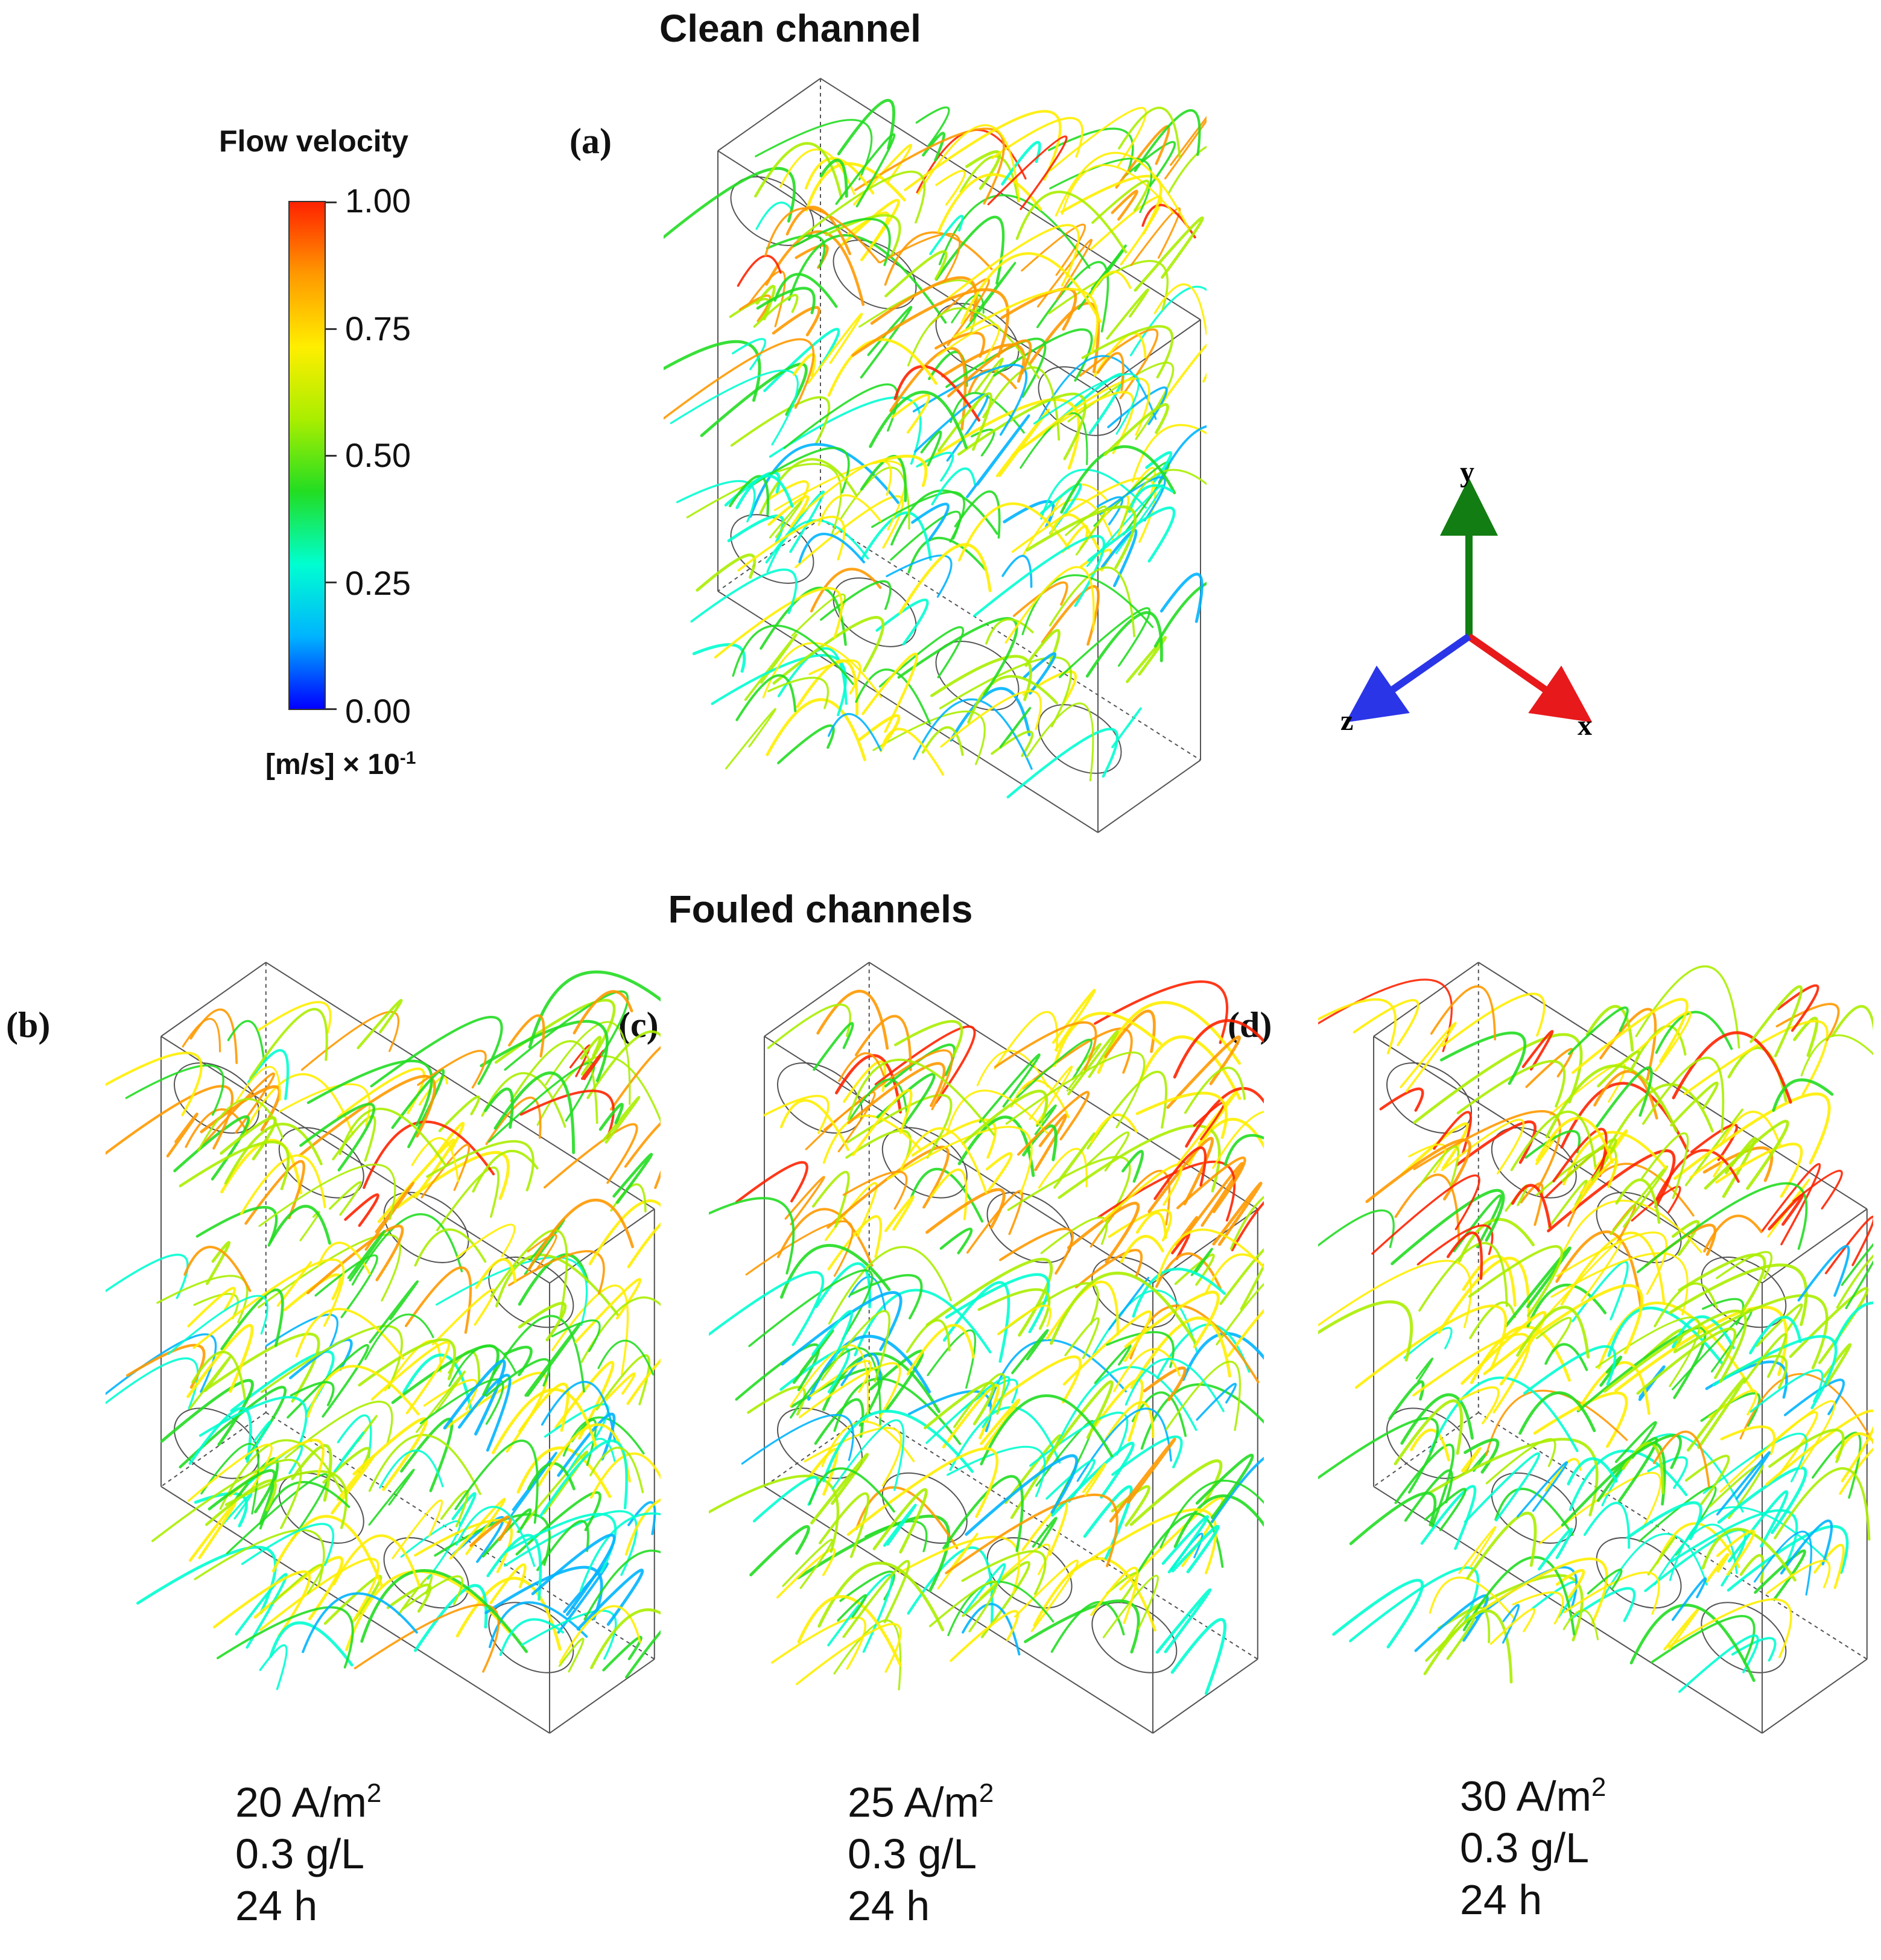 This screenshot has height=1960, width=1881. I want to click on concentration-b: 0.3 g/L, so click(300, 1854).